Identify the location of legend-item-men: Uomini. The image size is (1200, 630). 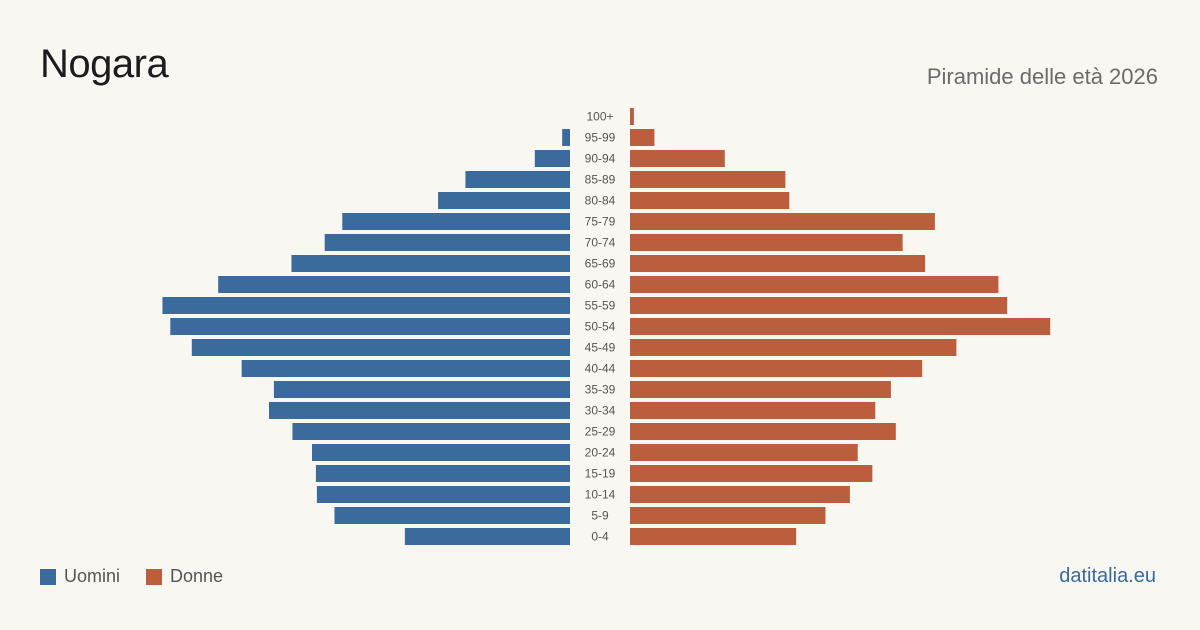
(80, 576).